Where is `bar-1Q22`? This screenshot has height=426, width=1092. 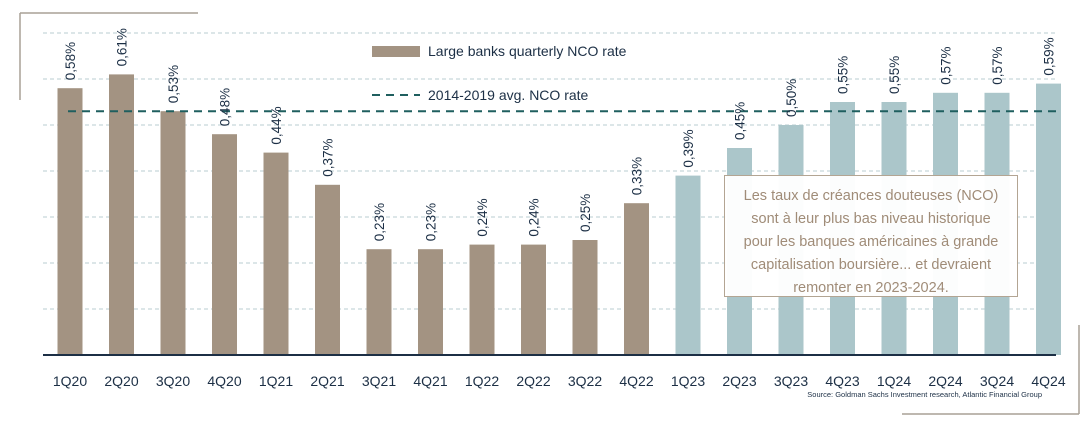 bar-1Q22 is located at coordinates (482, 299).